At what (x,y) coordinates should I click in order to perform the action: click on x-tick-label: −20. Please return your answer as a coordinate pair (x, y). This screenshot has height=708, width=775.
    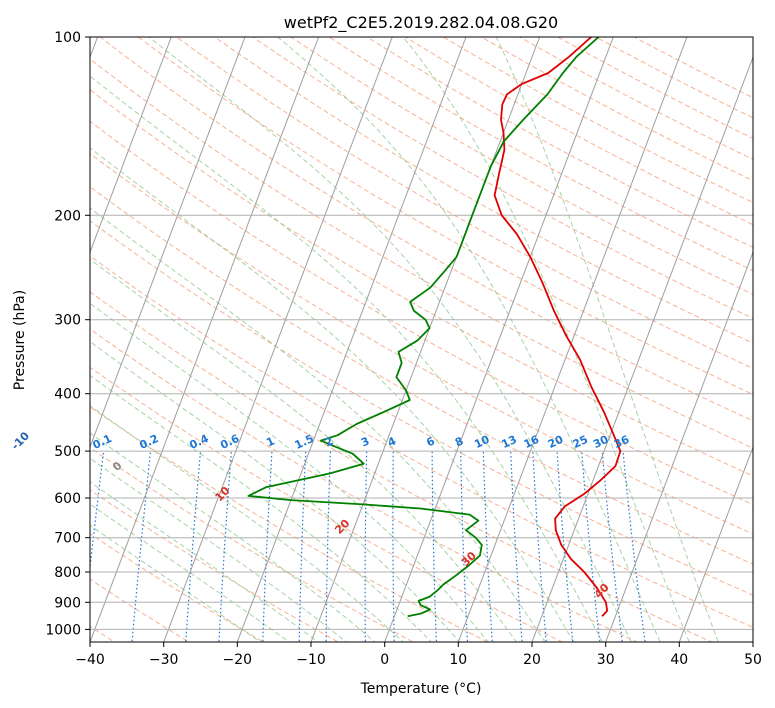
    Looking at the image, I should click on (238, 660).